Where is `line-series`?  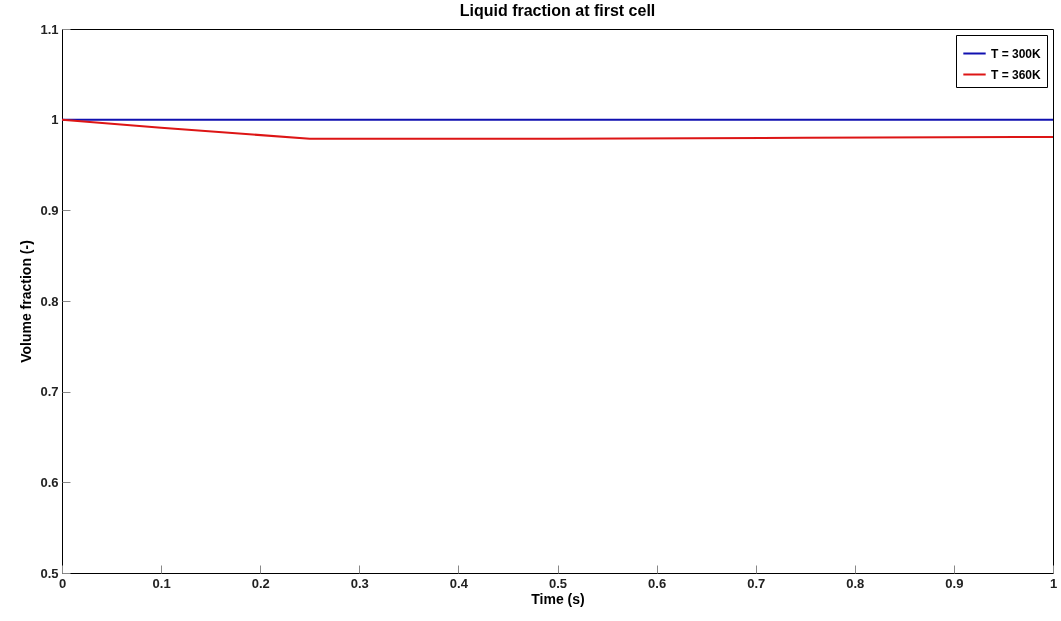
line-series is located at coordinates (557, 129).